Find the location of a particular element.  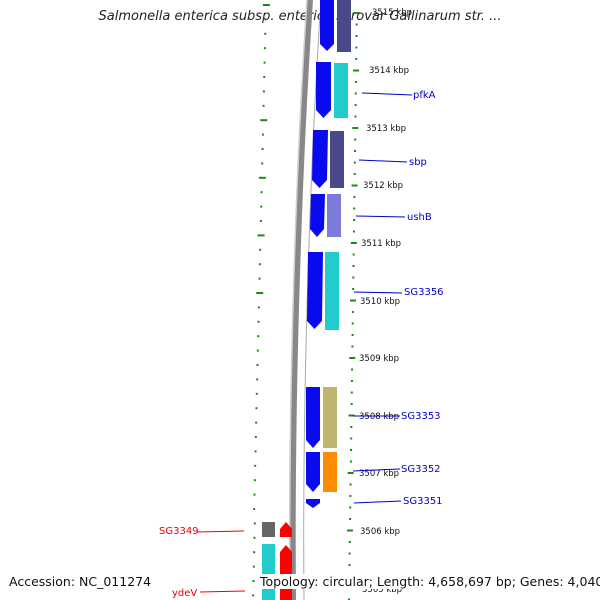

tick-label-3507: 3507 kbp is located at coordinates (379, 474).